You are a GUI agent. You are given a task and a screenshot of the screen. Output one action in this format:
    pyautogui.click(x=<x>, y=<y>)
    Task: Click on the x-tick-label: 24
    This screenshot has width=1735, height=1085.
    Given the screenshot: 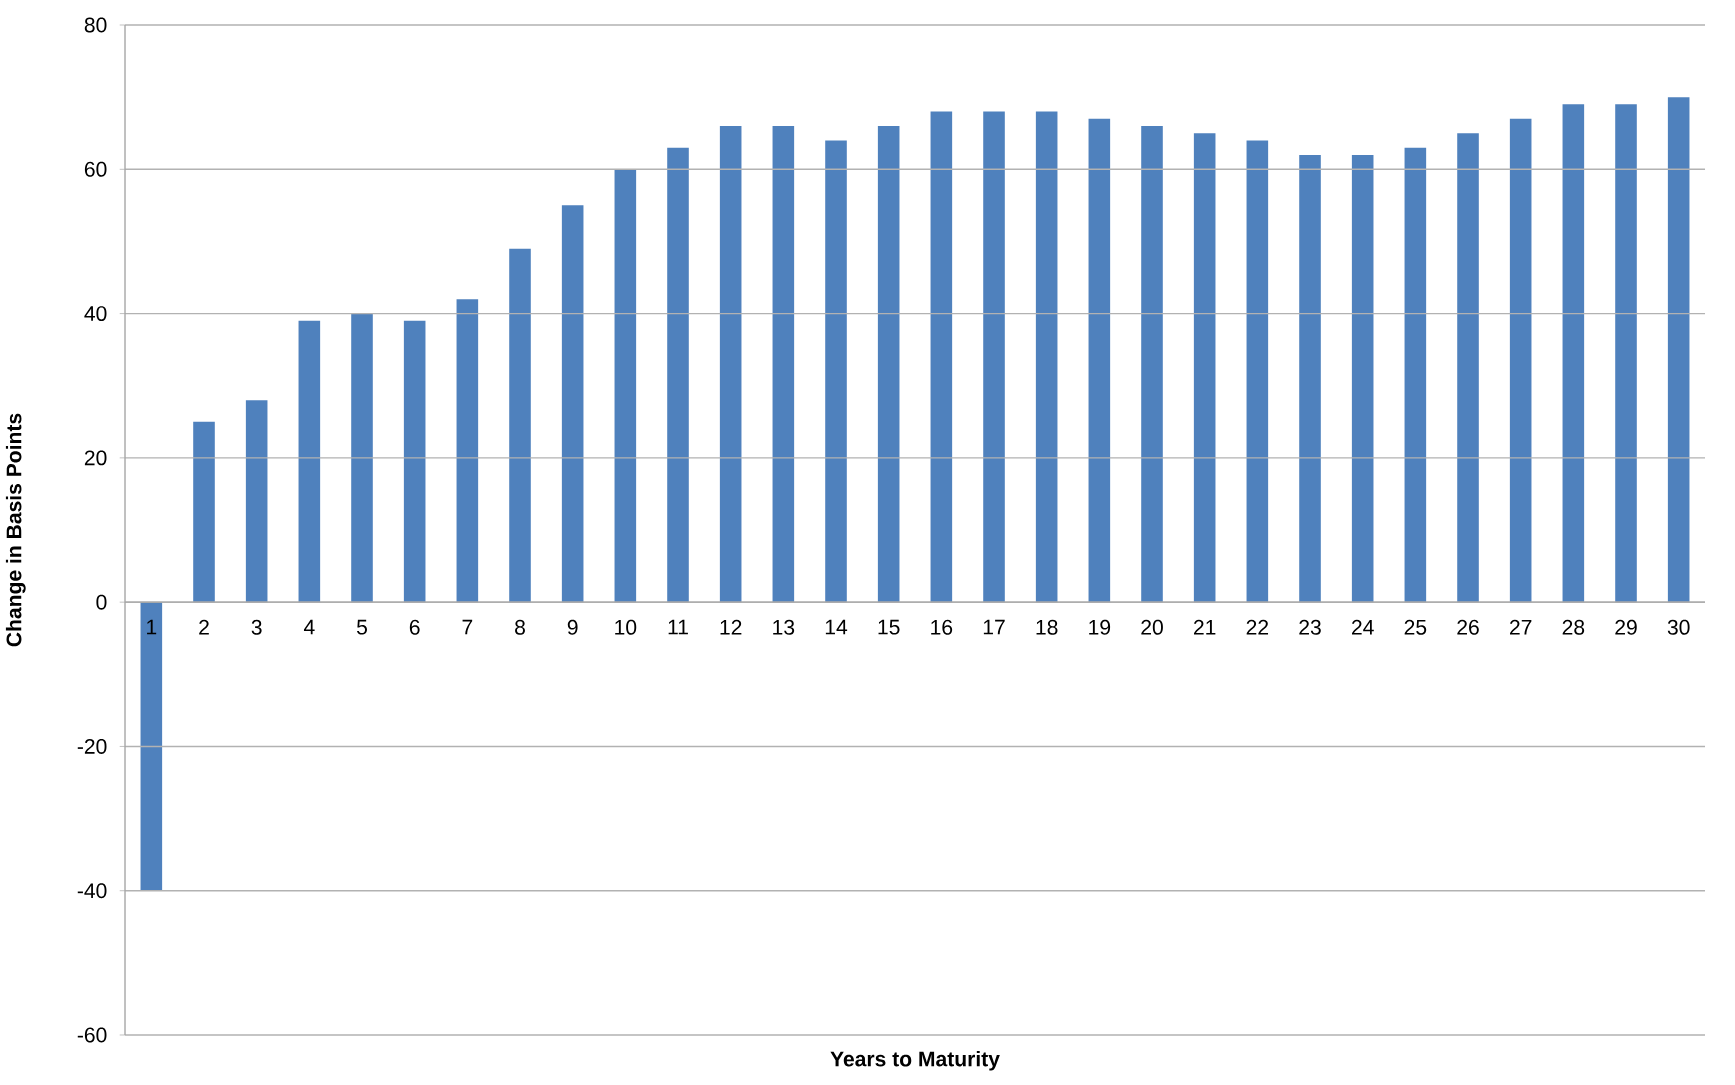 What is the action you would take?
    pyautogui.click(x=1363, y=627)
    